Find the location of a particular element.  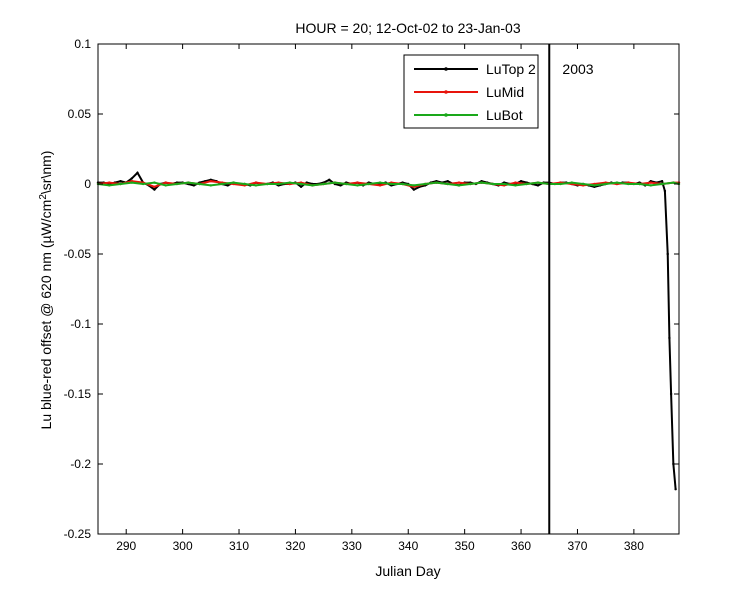

x-tick-label: 330 is located at coordinates (352, 546).